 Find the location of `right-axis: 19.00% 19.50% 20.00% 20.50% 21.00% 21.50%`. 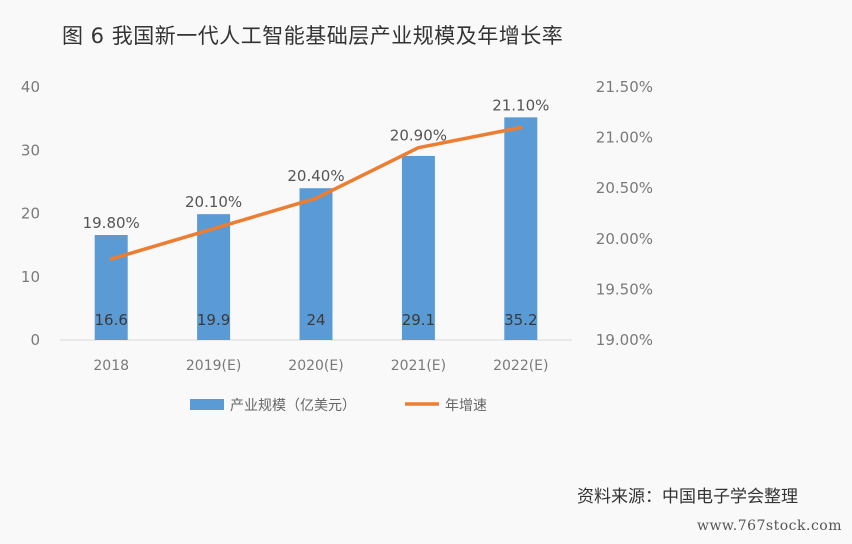

right-axis: 19.00% 19.50% 20.00% 20.50% 21.00% 21.50% is located at coordinates (624, 213).